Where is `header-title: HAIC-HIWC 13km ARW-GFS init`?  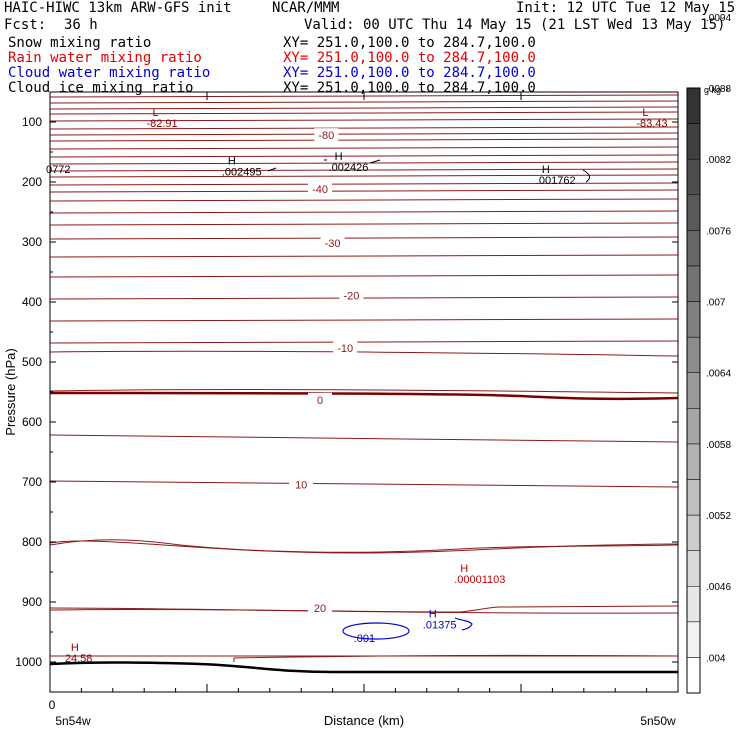 header-title: HAIC-HIWC 13km ARW-GFS init is located at coordinates (118, 8).